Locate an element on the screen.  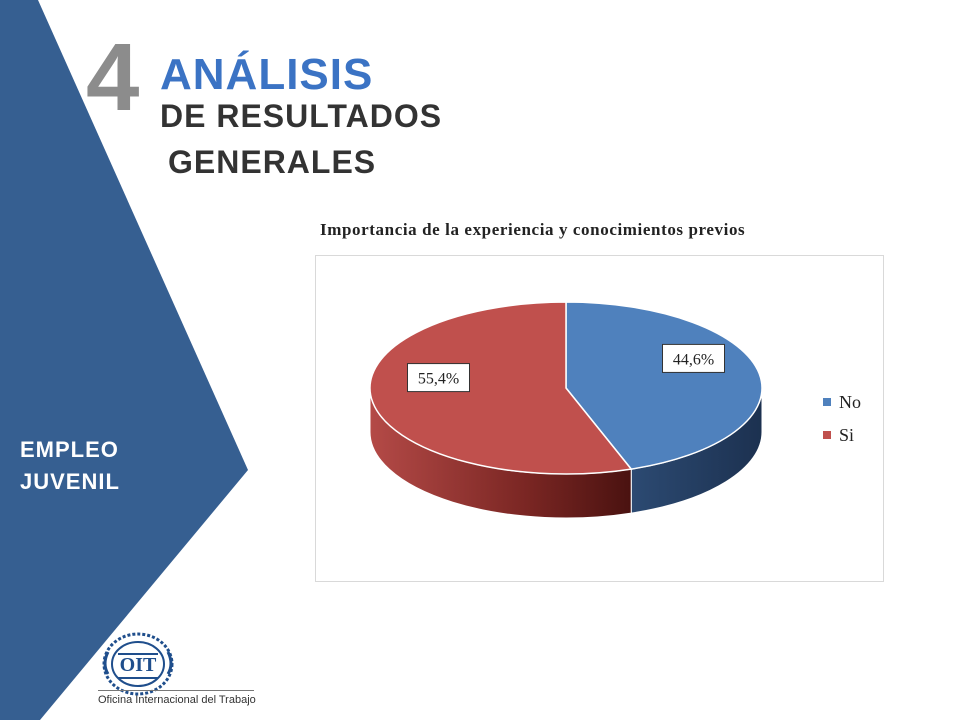
data-label-si: 55,4% is located at coordinates (438, 378).